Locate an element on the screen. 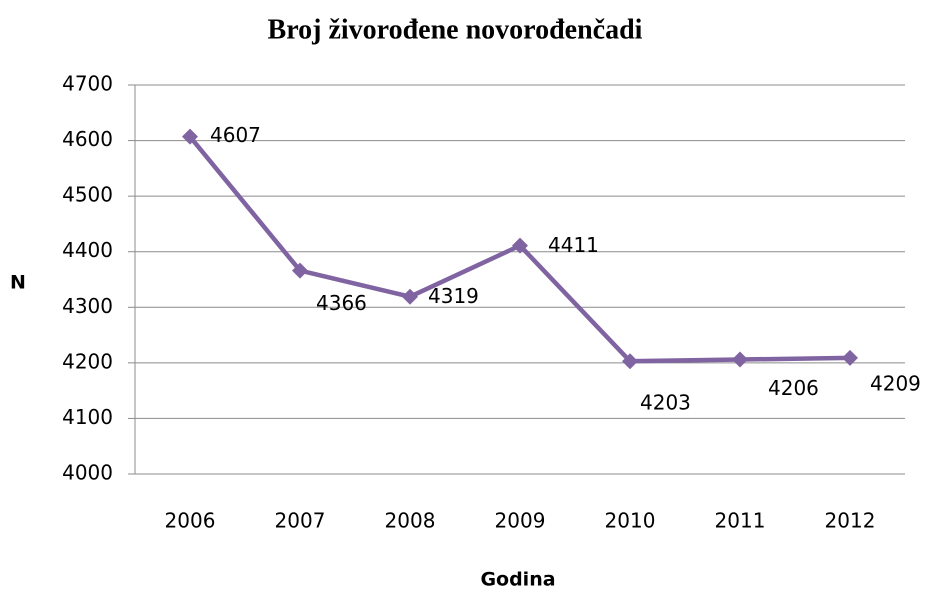 Image resolution: width=925 pixels, height=592 pixels. data-label: 4209 is located at coordinates (895, 383).